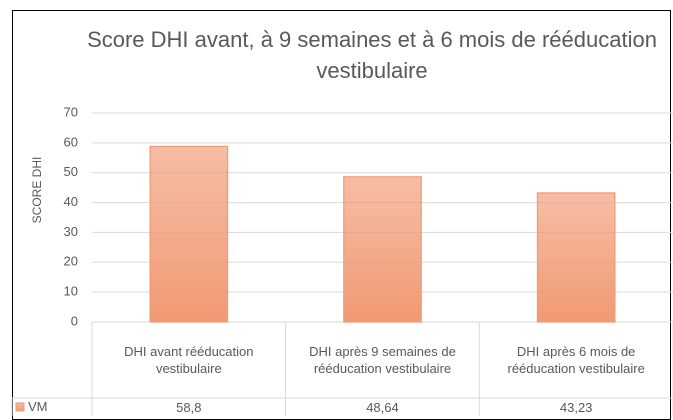 The width and height of the screenshot is (673, 420). I want to click on y-tick-label: 30, so click(71, 231).